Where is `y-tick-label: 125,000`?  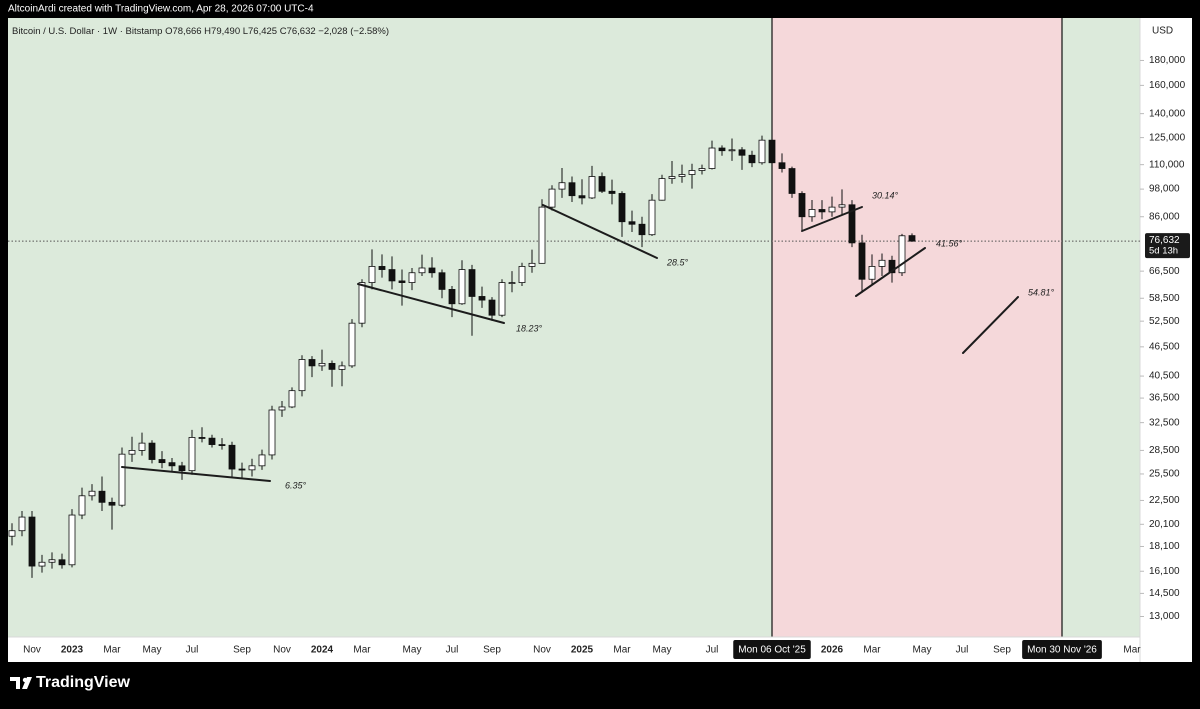
y-tick-label: 125,000 is located at coordinates (1167, 137).